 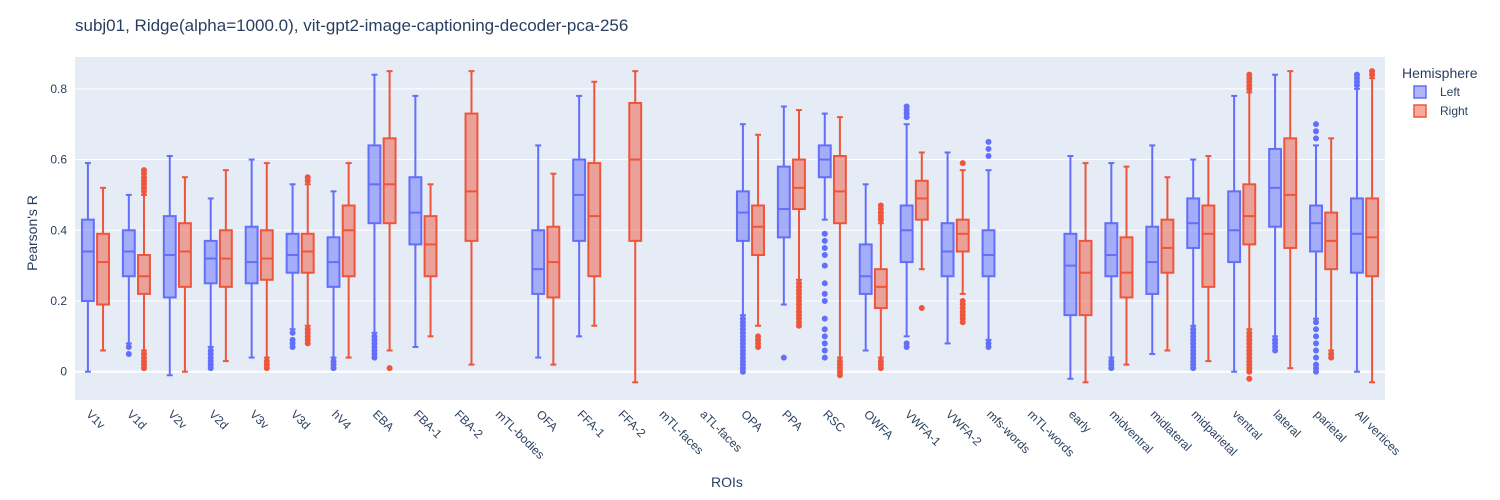 What do you see at coordinates (389, 221) in the screenshot?
I see `box-right-eba` at bounding box center [389, 221].